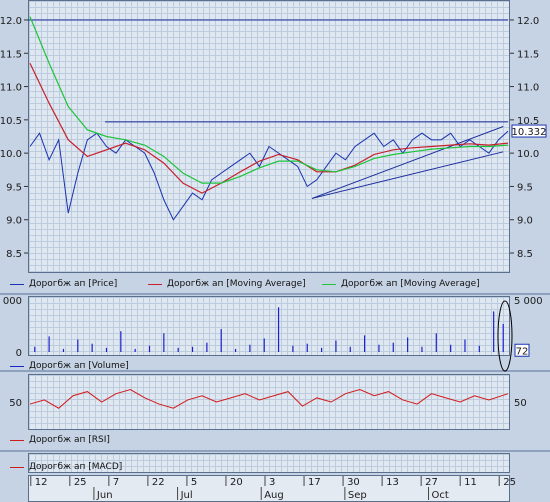 This screenshot has height=502, width=550. What do you see at coordinates (14, 187) in the screenshot?
I see `y-tick-label-left: 9.5` at bounding box center [14, 187].